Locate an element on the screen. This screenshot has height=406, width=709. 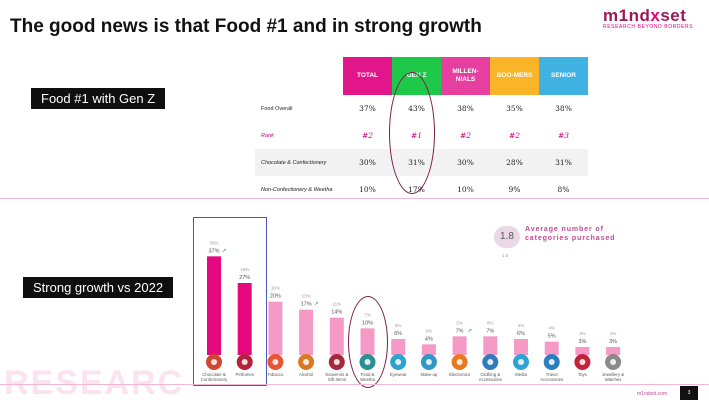
gift-icon-glyph is located at coordinates (336, 362).